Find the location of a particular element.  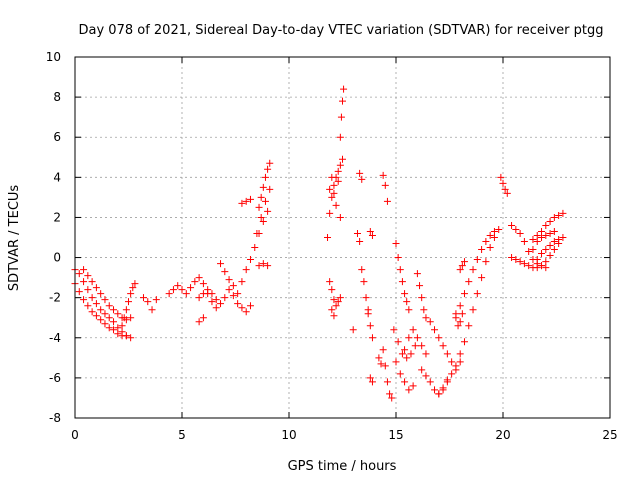

series-arc-ao is located at coordinates (459, 320).